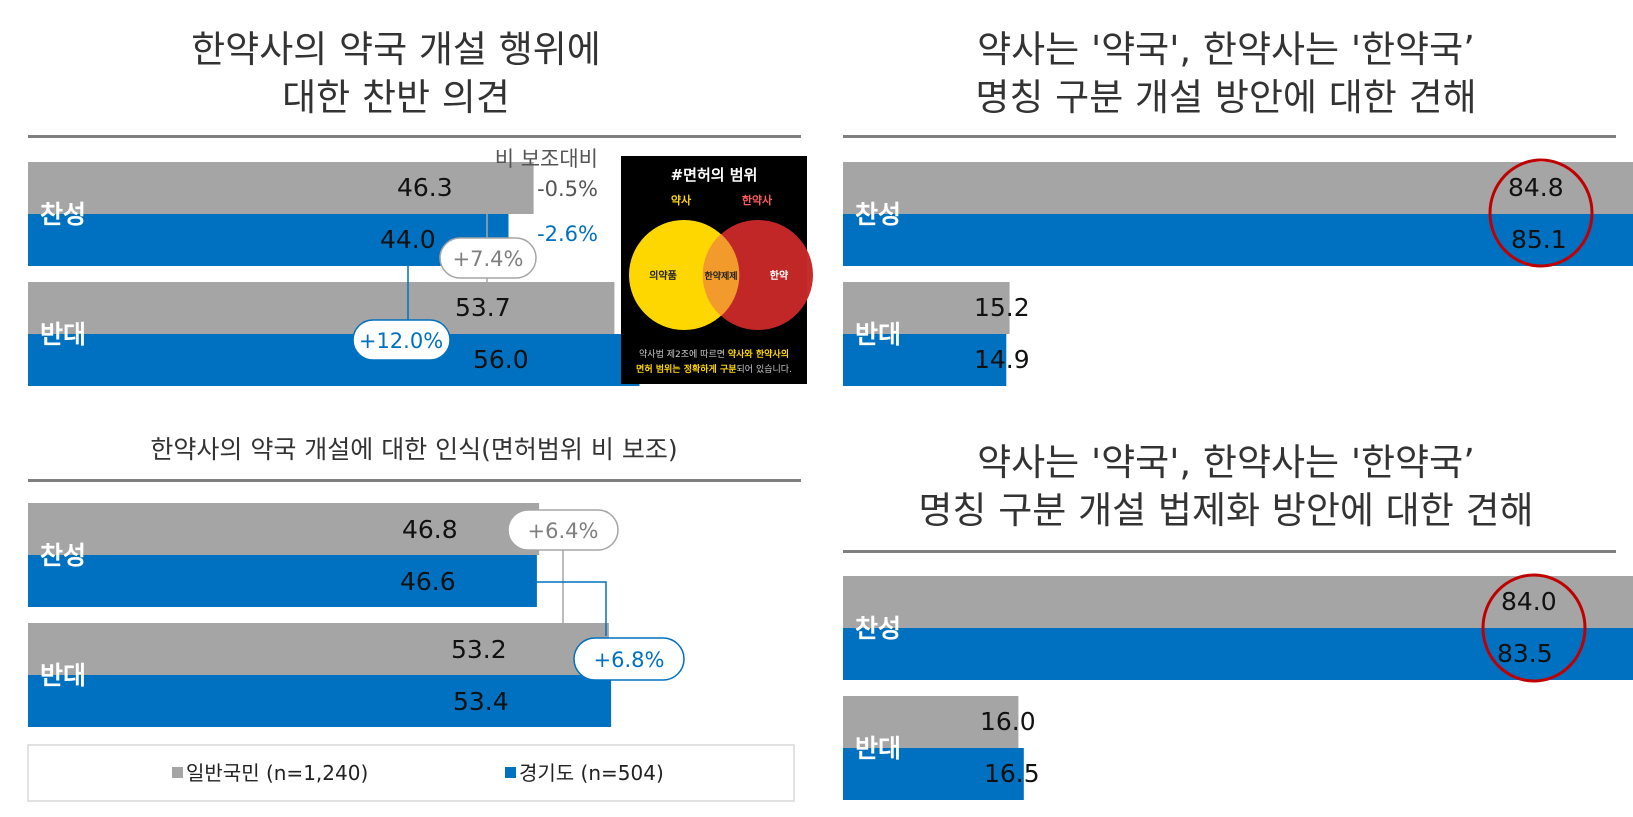 Image resolution: width=1633 pixels, height=817 pixels. I want to click on chart2-value-general-agree: 46.8, so click(430, 529).